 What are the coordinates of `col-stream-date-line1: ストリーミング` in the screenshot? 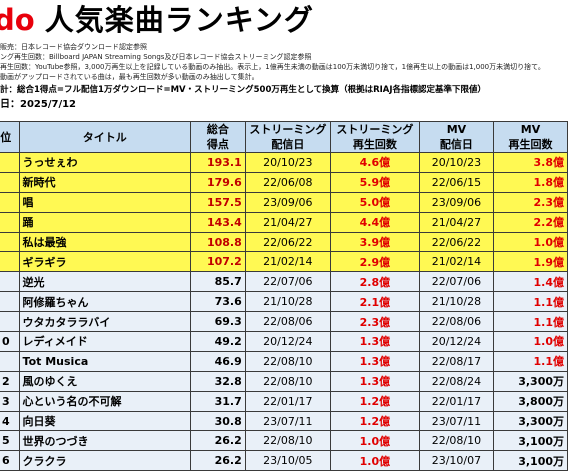 It's located at (288, 129).